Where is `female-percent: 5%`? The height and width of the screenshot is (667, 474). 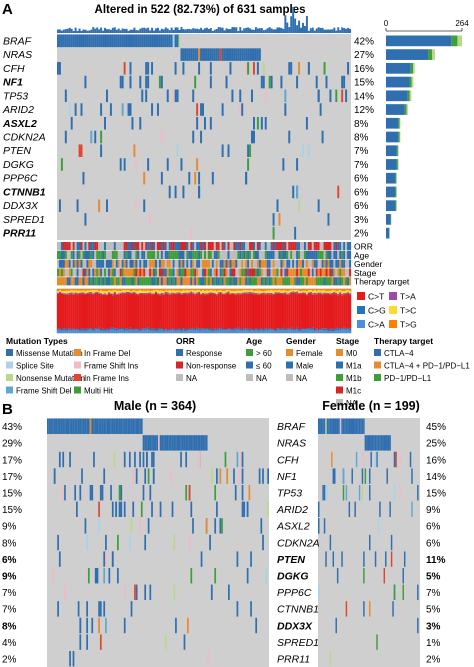
female-percent: 5% is located at coordinates (433, 577).